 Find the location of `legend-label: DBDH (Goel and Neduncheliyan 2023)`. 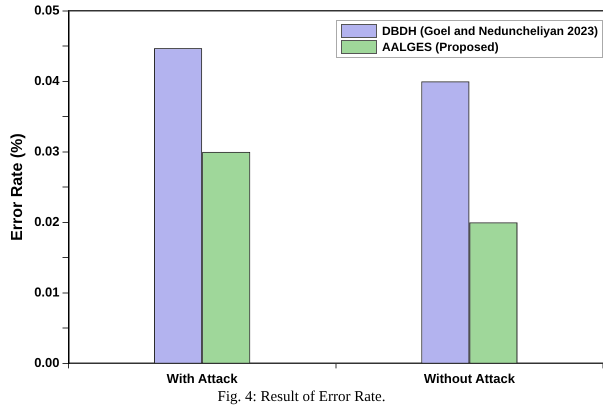

legend-label: DBDH (Goel and Neduncheliyan 2023) is located at coordinates (490, 31).